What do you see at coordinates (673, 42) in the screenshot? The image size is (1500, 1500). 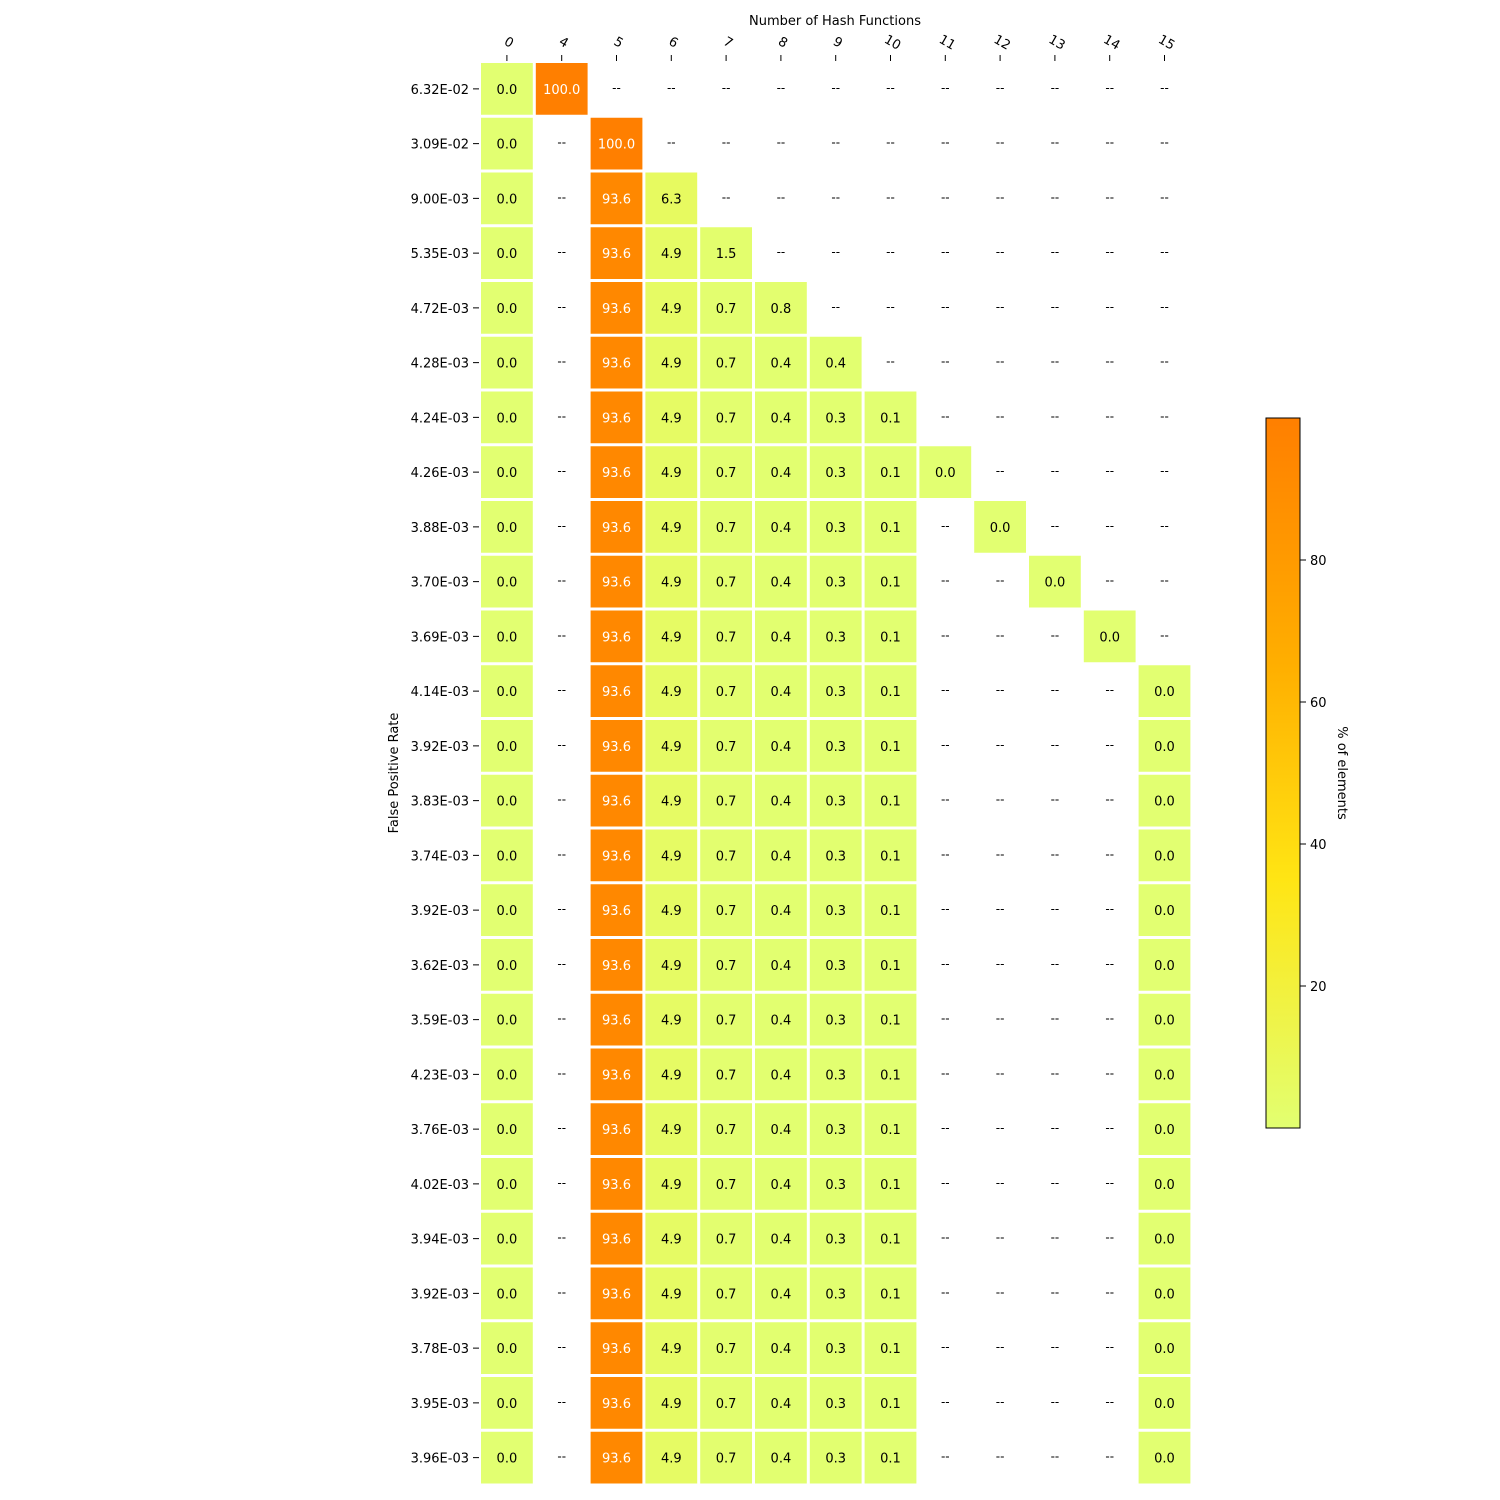 I see `x-tick-label: 6` at bounding box center [673, 42].